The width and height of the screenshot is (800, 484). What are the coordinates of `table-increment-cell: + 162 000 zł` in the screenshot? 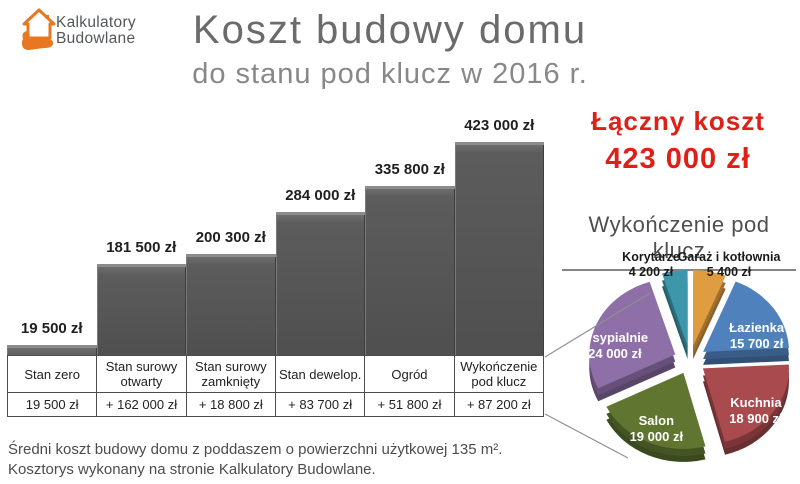 It's located at (141, 404).